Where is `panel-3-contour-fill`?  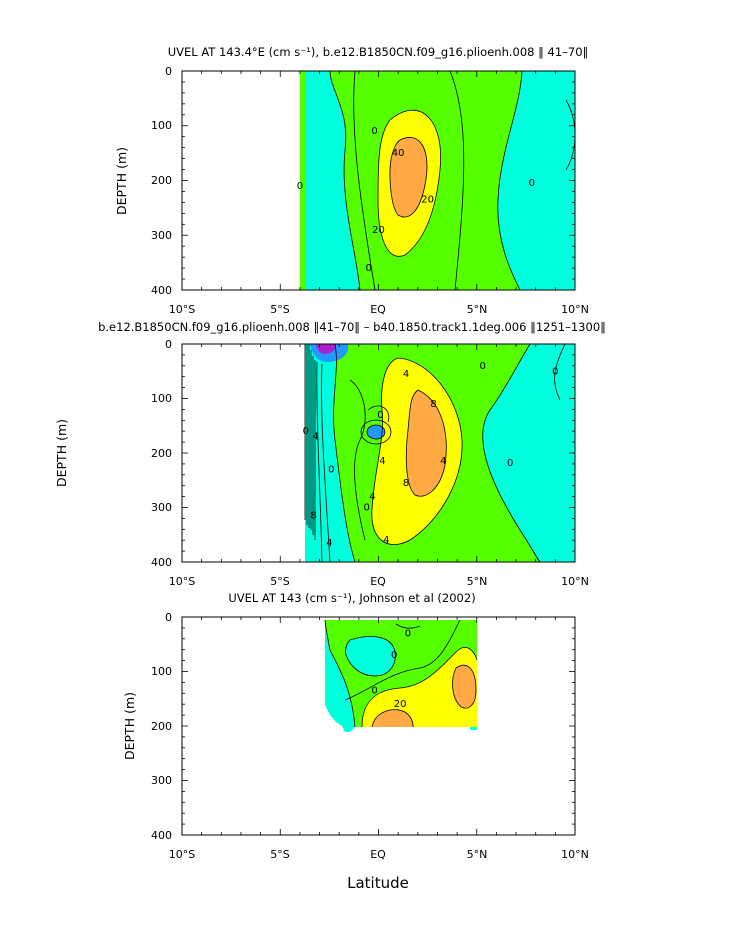 panel-3-contour-fill is located at coordinates (401, 675).